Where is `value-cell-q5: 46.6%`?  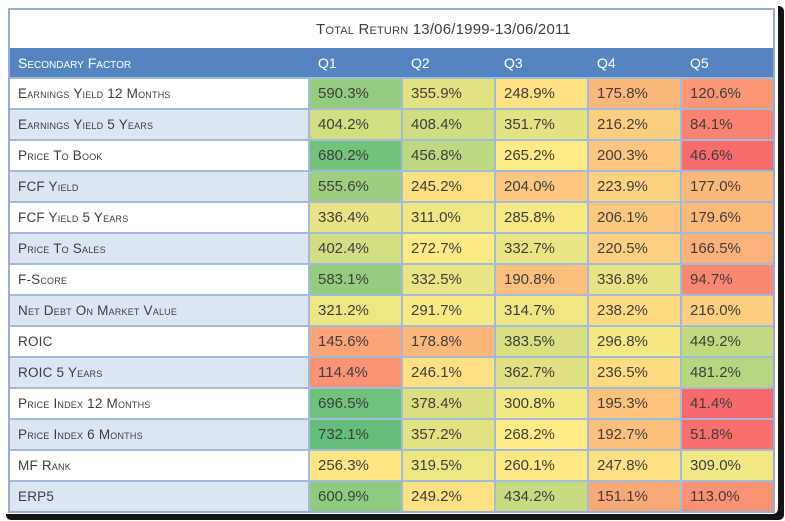 value-cell-q5: 46.6% is located at coordinates (726, 155).